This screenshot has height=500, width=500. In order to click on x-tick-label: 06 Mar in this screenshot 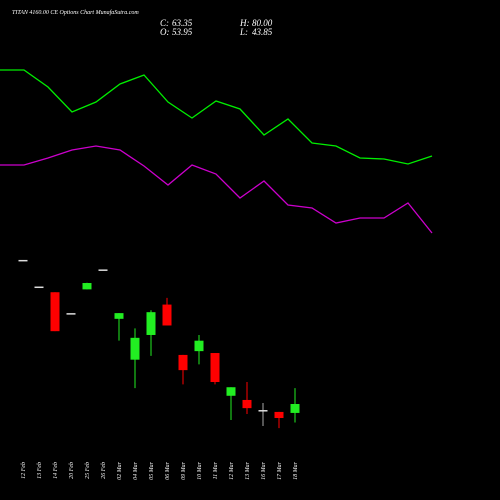, I will do `click(168, 470)`.